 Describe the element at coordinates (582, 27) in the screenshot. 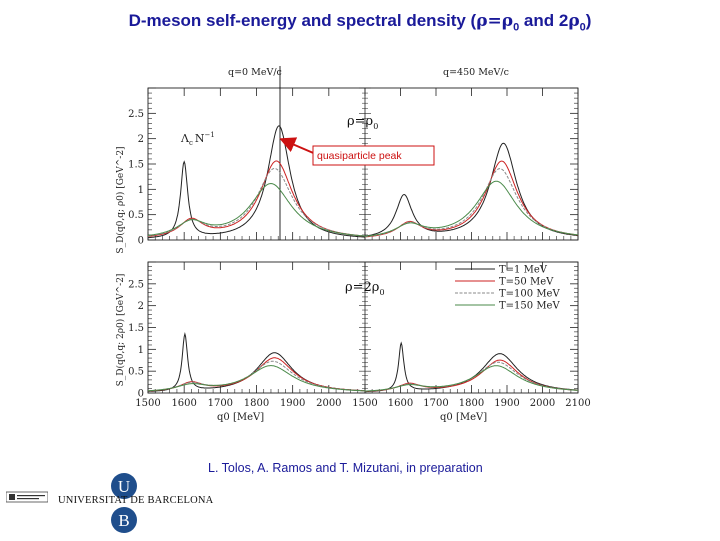

I see `title-subscript-2: 0` at that location.